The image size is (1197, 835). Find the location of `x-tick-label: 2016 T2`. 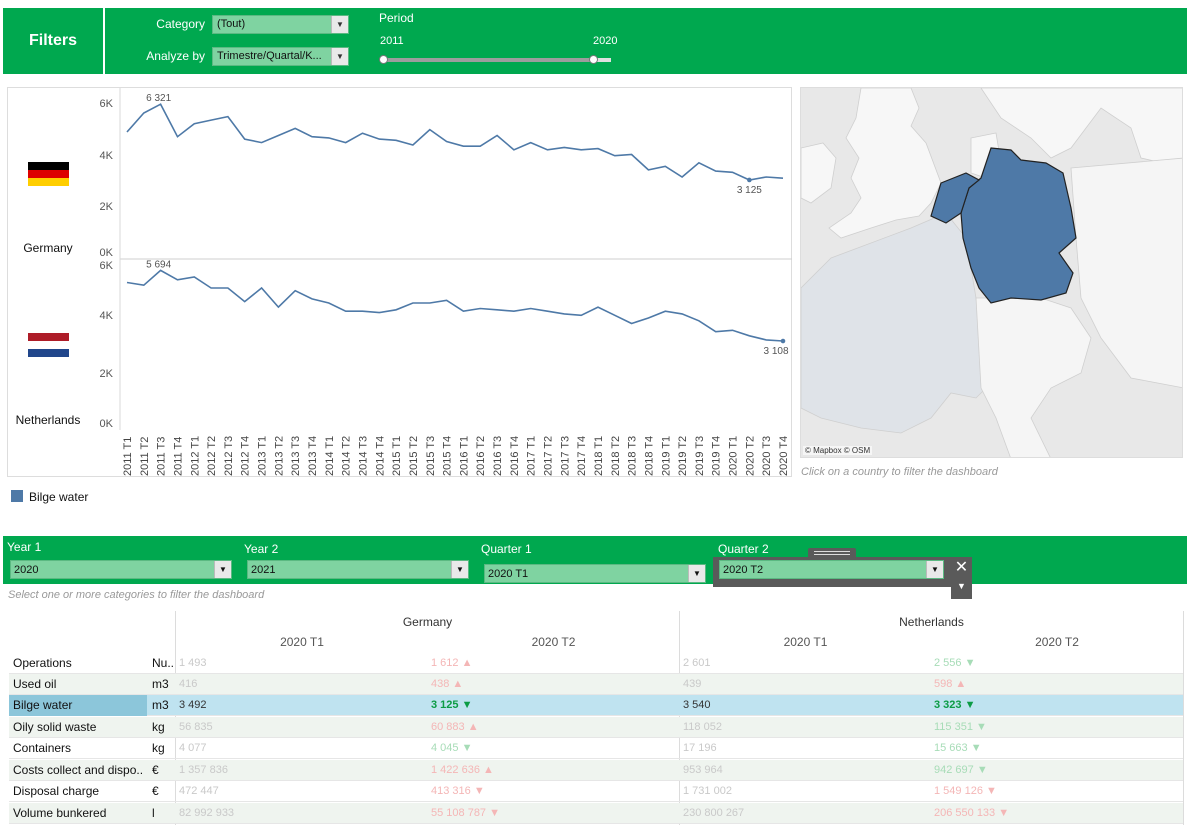

x-tick-label: 2016 T2 is located at coordinates (481, 456).